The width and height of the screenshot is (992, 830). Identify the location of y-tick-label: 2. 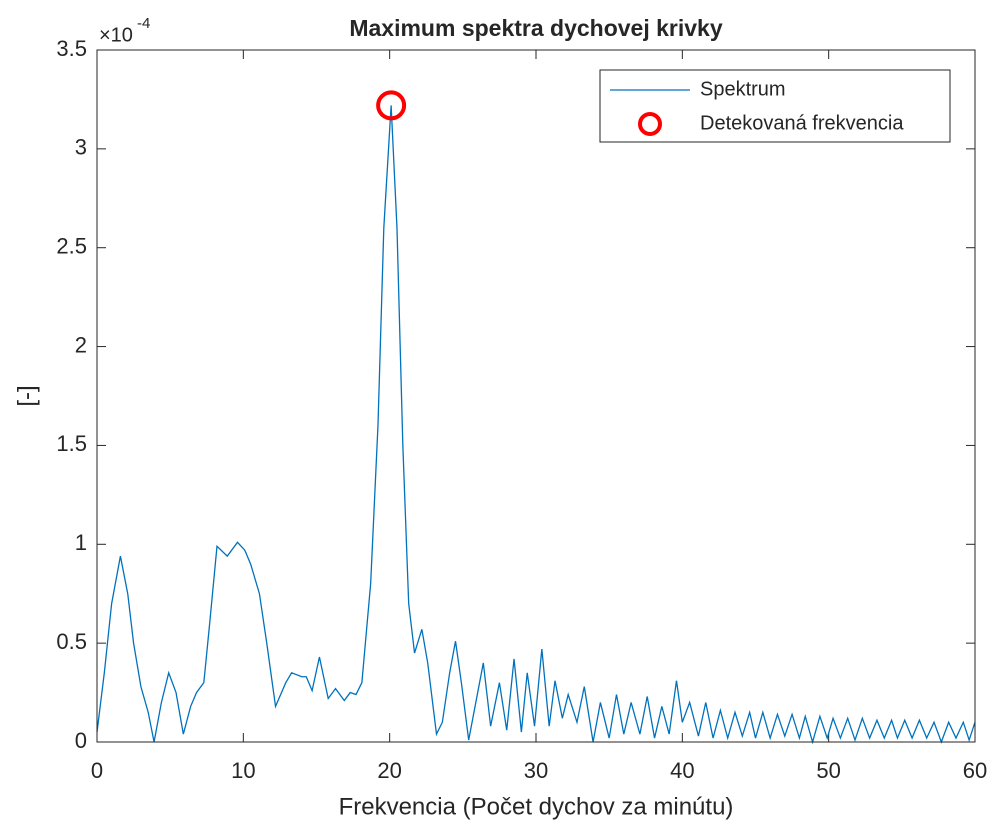
(81, 344).